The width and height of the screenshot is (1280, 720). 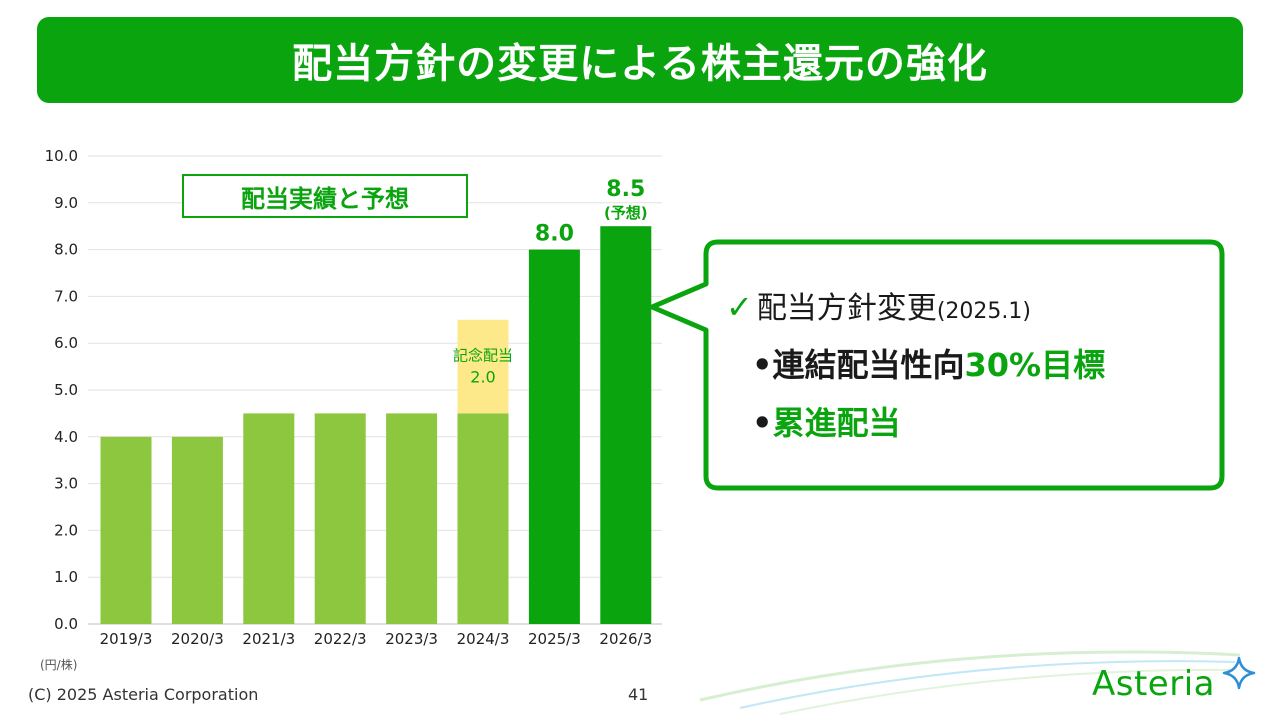 I want to click on callout-line-policy-change: ✓ 配当方針変更(2025.1), so click(x=878, y=305).